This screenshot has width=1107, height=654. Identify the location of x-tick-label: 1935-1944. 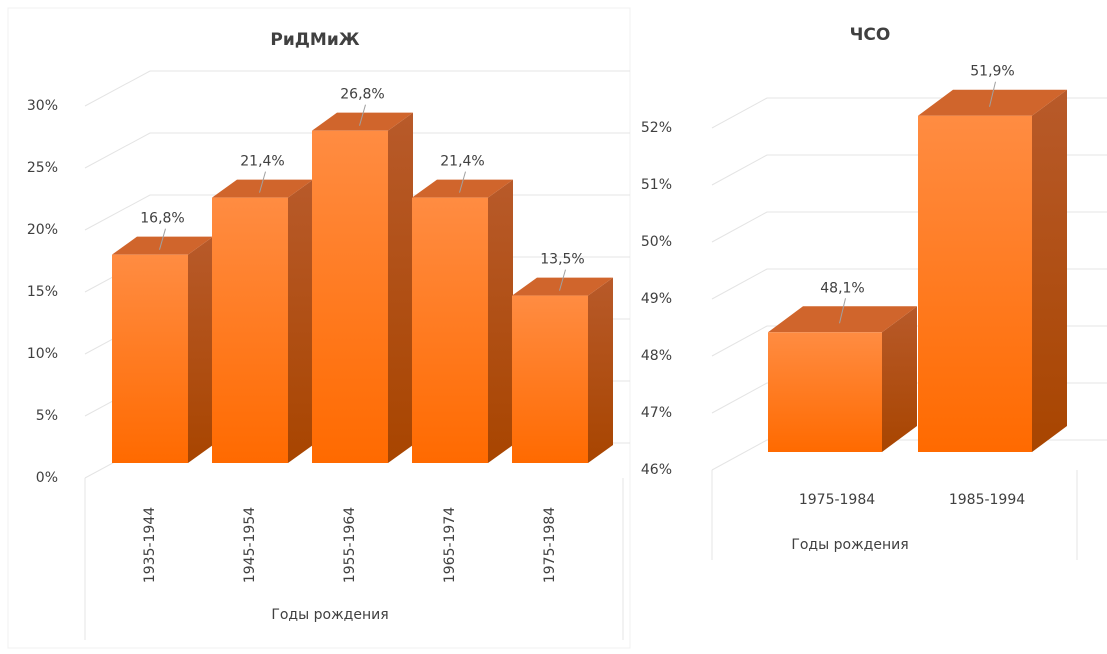
(150, 545).